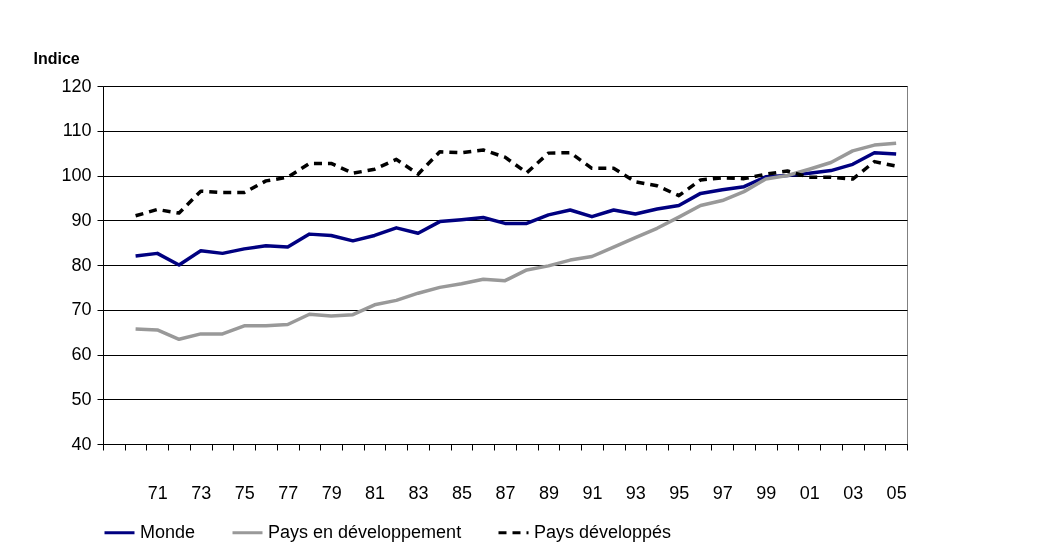 This screenshot has height=560, width=1045. What do you see at coordinates (722, 492) in the screenshot?
I see `x-tick-label: 97` at bounding box center [722, 492].